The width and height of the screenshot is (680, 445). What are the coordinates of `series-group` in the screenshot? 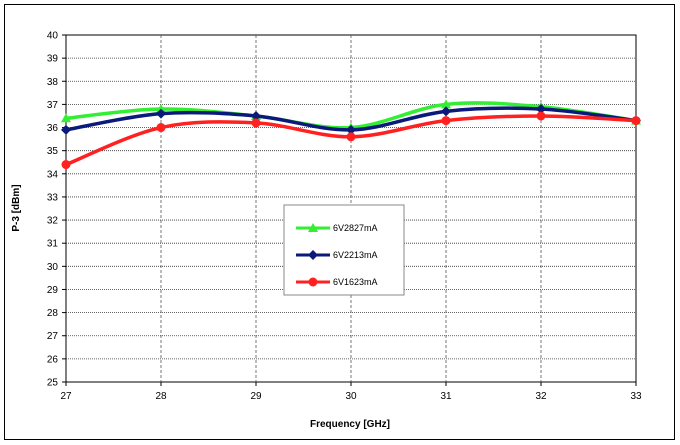 It's located at (351, 134).